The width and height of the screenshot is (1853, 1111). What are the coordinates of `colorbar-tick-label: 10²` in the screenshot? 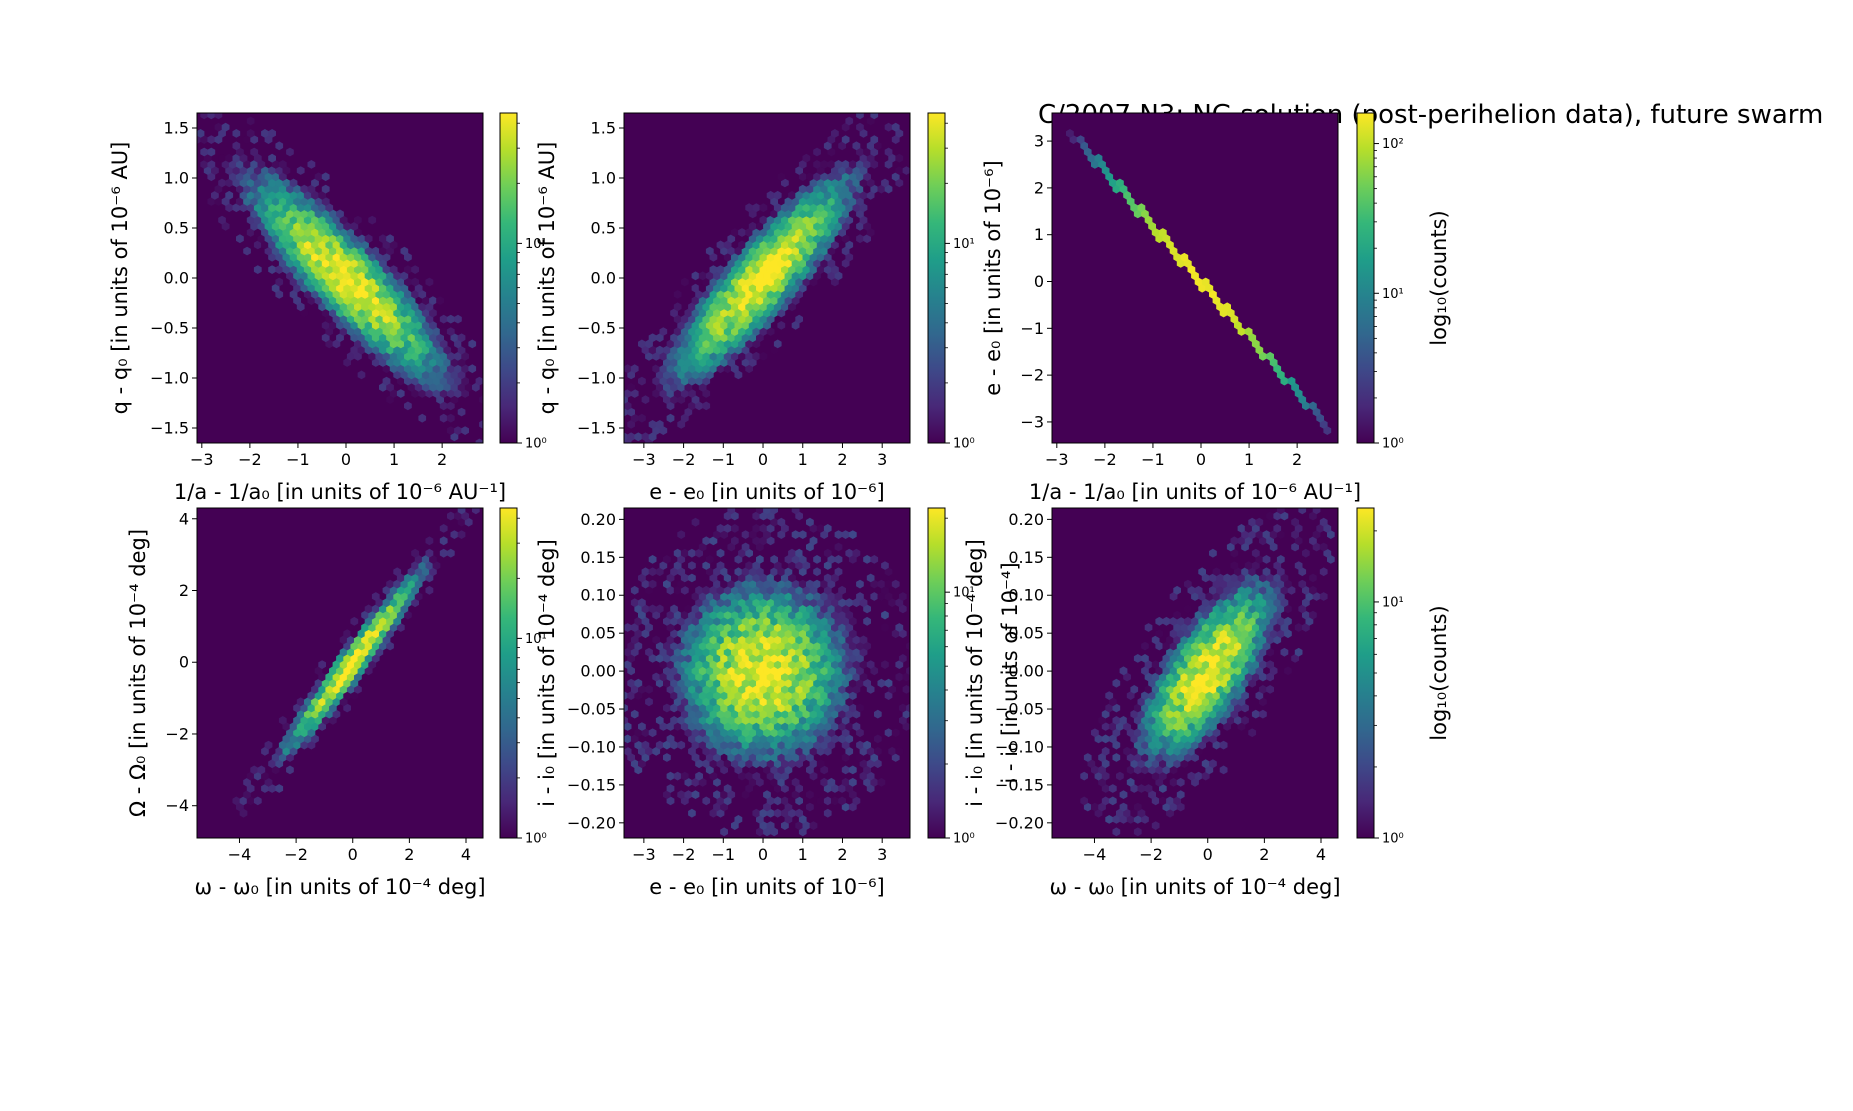 It's located at (1393, 144).